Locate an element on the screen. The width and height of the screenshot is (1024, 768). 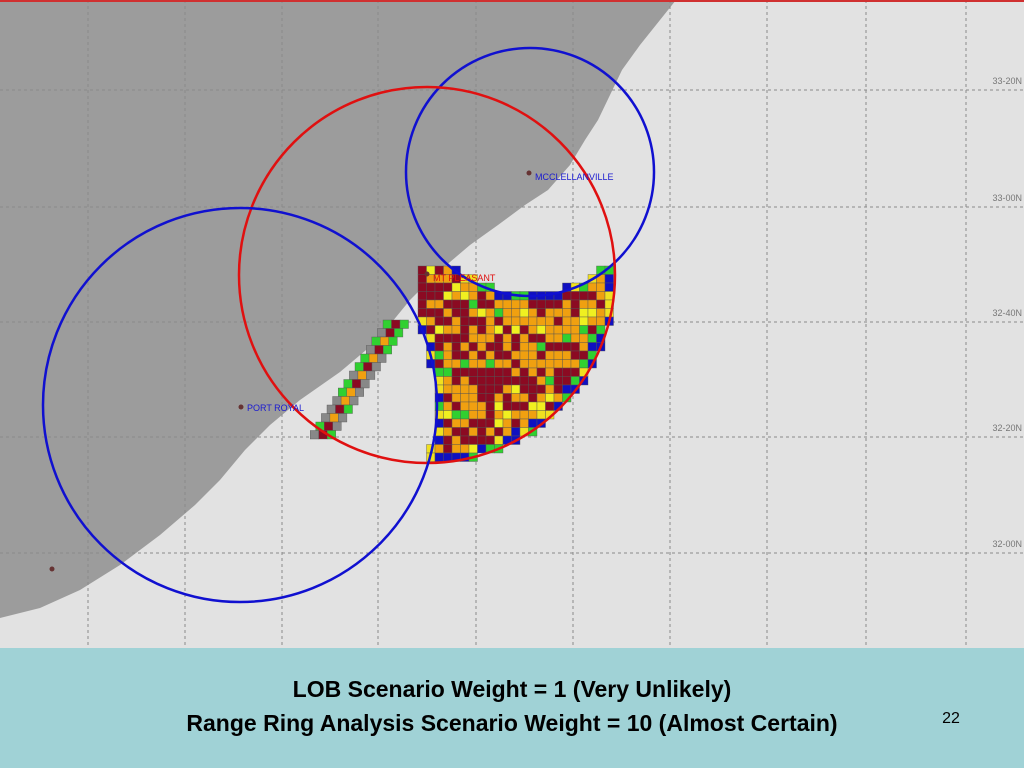
latitude-label: 33-20N is located at coordinates (1007, 81).